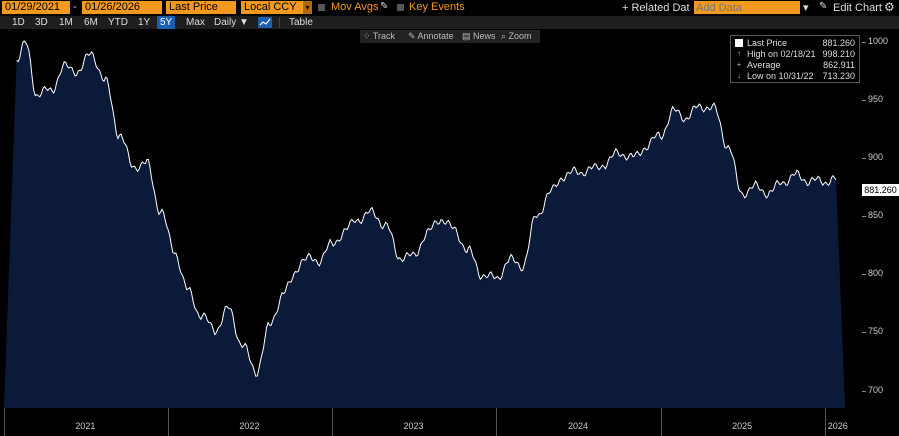 This screenshot has width=899, height=436. I want to click on high-marker-icon: ↑, so click(739, 53).